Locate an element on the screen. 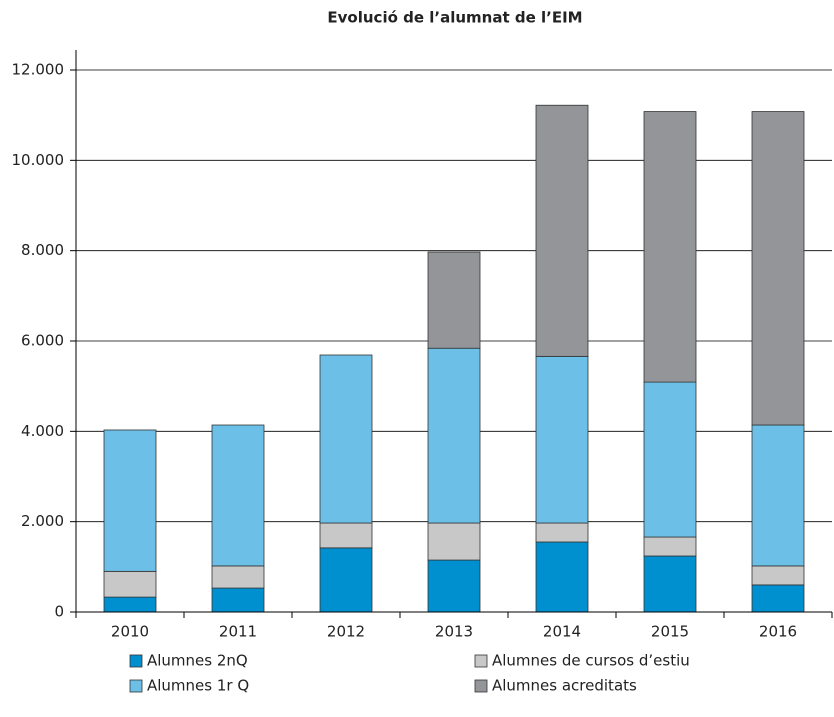 The height and width of the screenshot is (717, 834). legend-label: Alumnes 1r Q is located at coordinates (198, 686).